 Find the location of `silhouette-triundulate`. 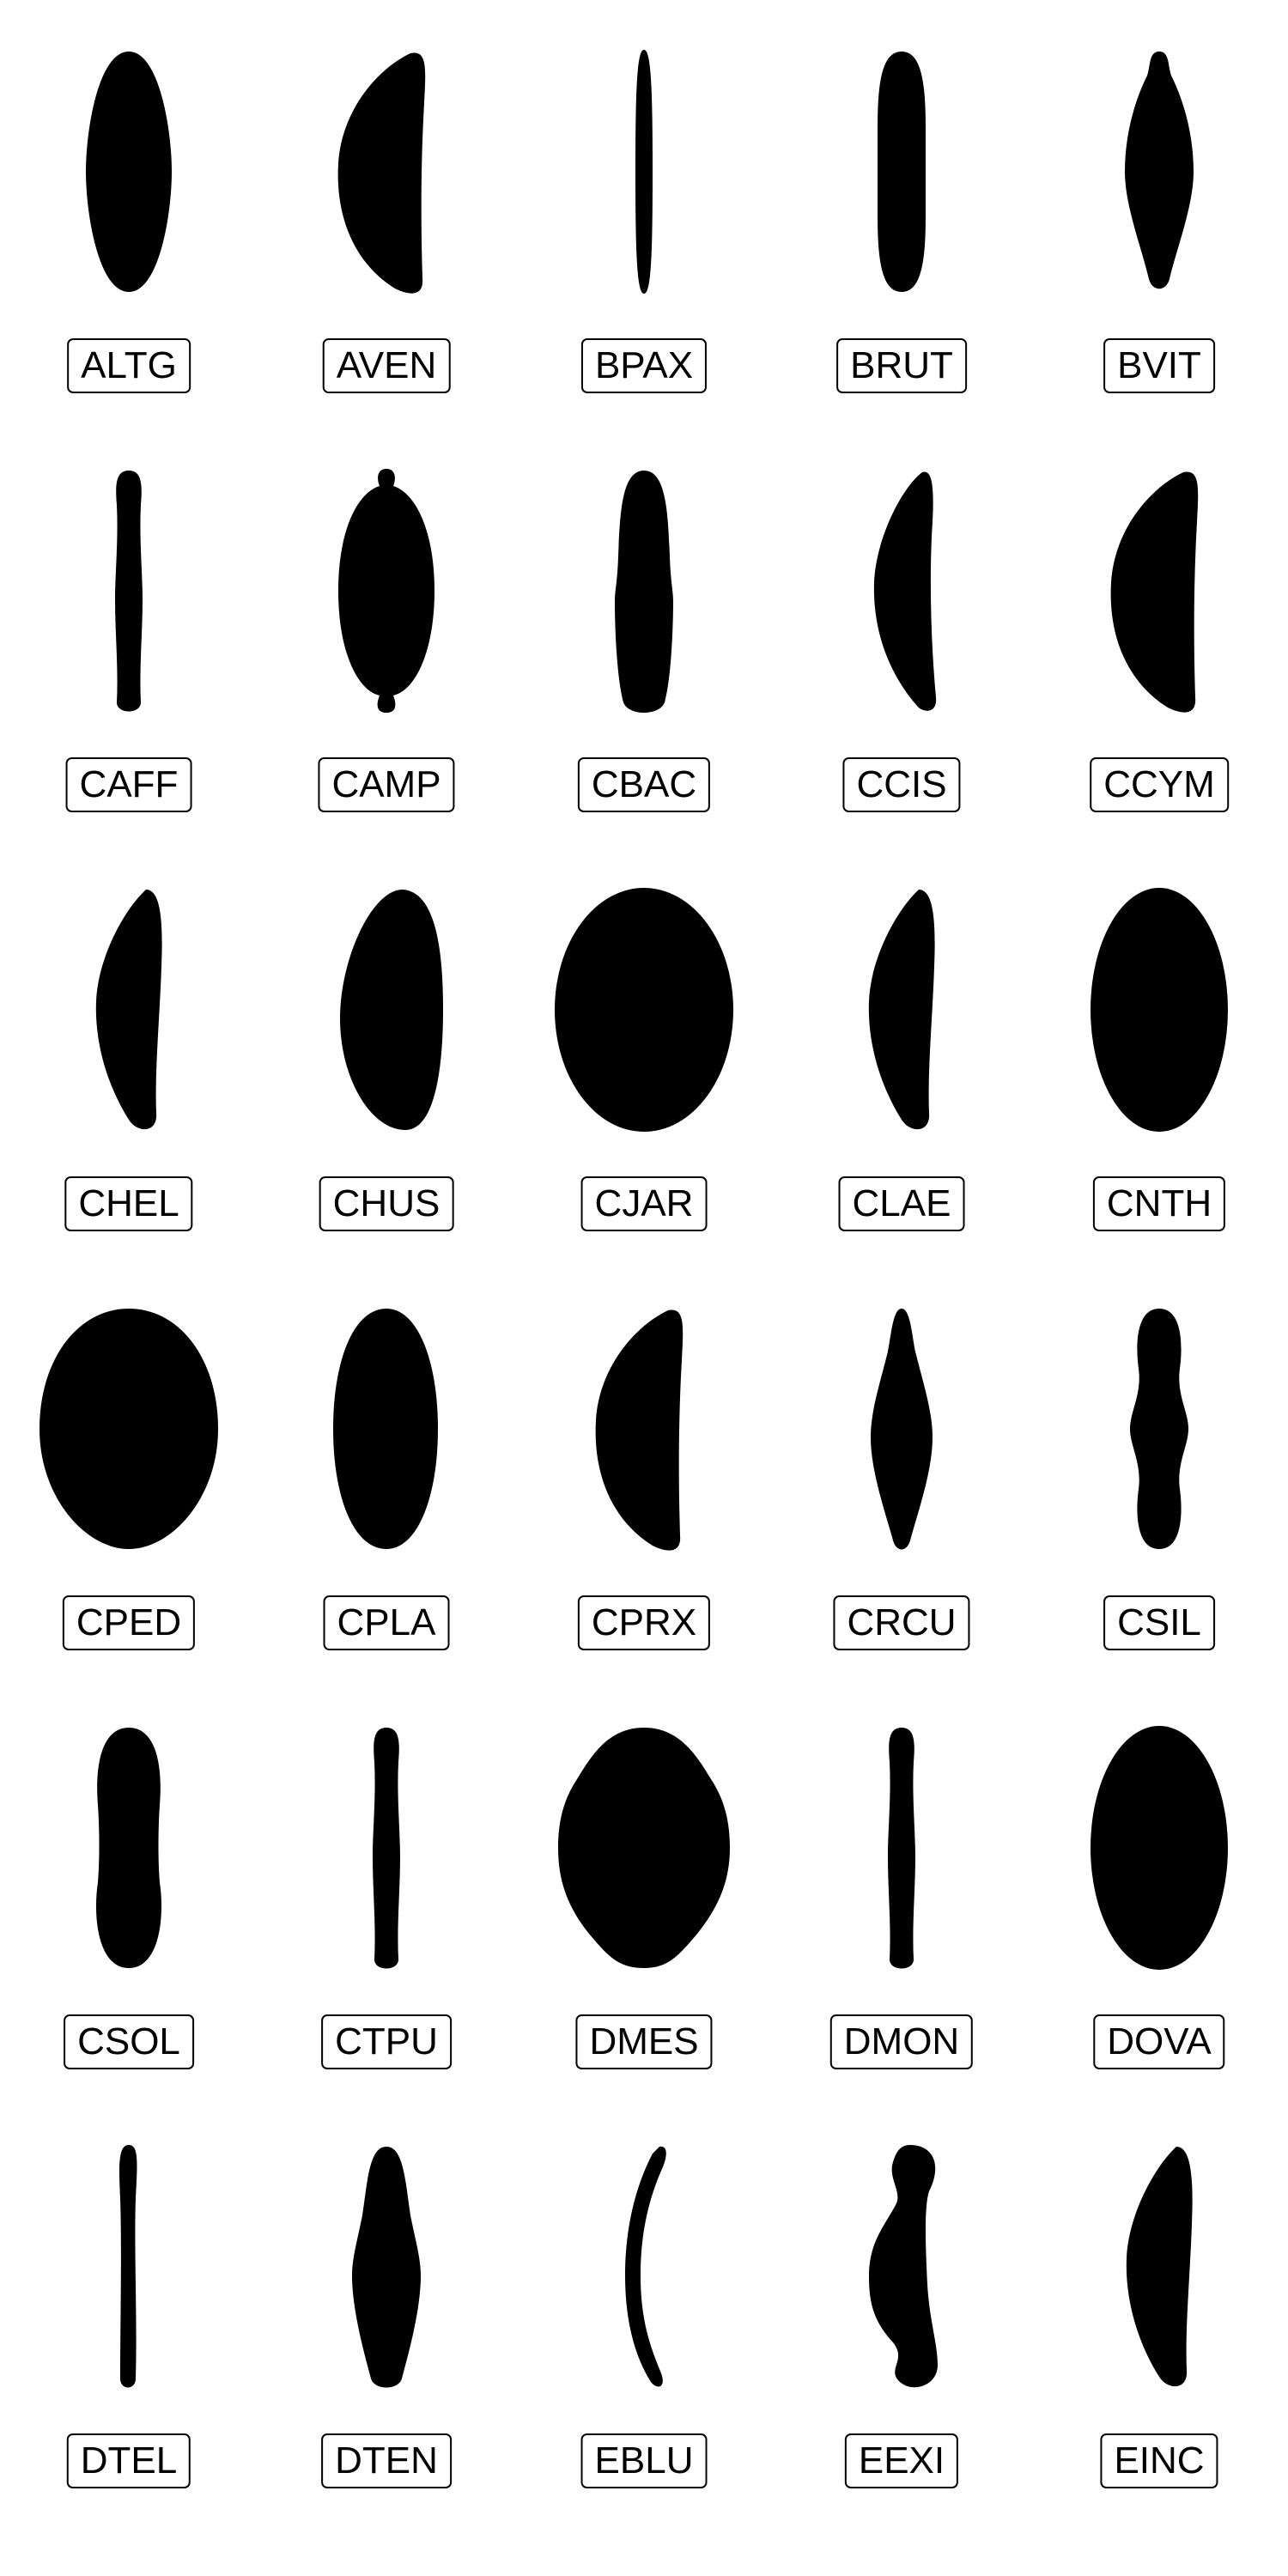

silhouette-triundulate is located at coordinates (1159, 1429).